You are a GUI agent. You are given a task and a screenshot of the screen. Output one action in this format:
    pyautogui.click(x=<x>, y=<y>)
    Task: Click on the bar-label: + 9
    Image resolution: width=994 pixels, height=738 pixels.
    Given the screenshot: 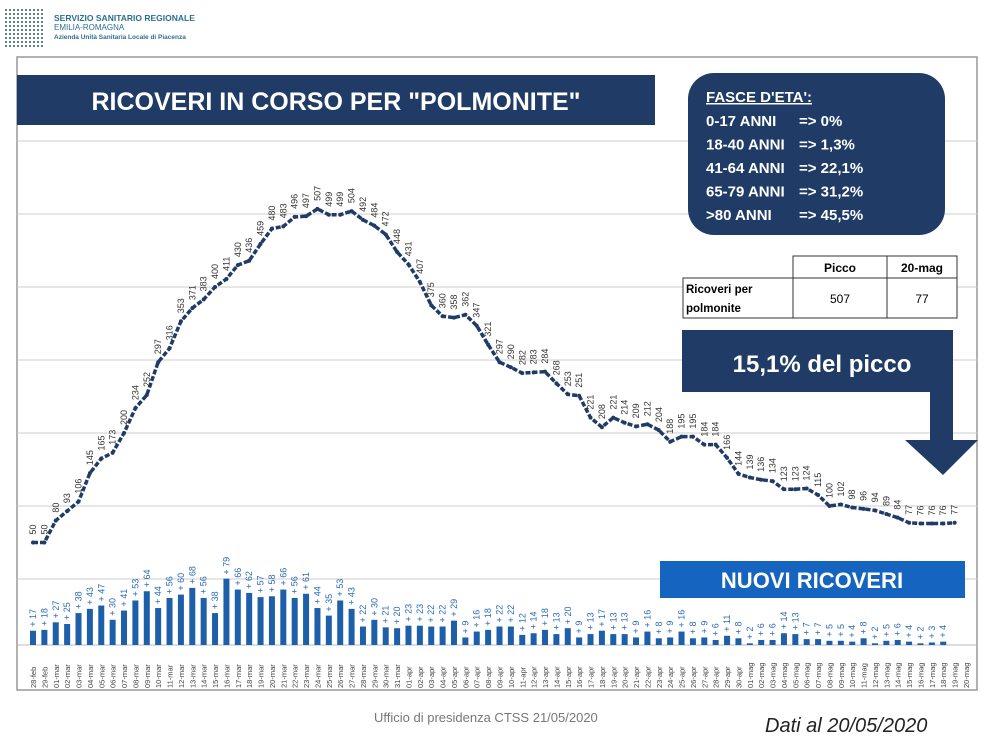 What is the action you would take?
    pyautogui.click(x=704, y=627)
    